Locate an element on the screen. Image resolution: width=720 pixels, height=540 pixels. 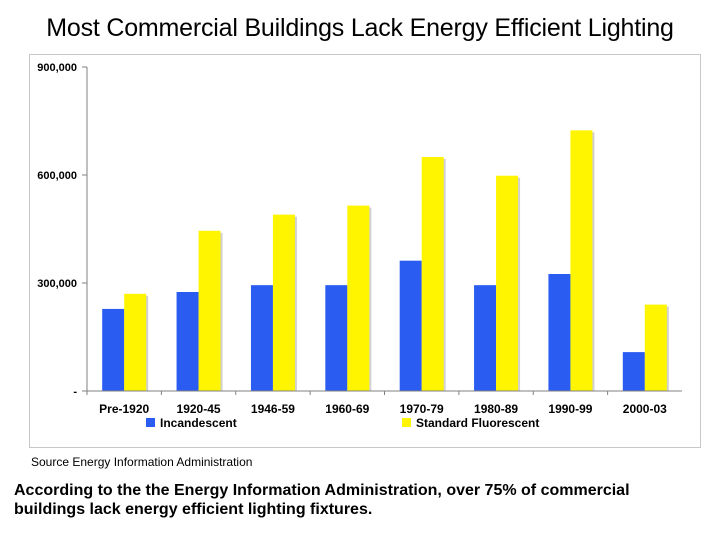
x-tick-label: 1980-89 is located at coordinates (496, 409).